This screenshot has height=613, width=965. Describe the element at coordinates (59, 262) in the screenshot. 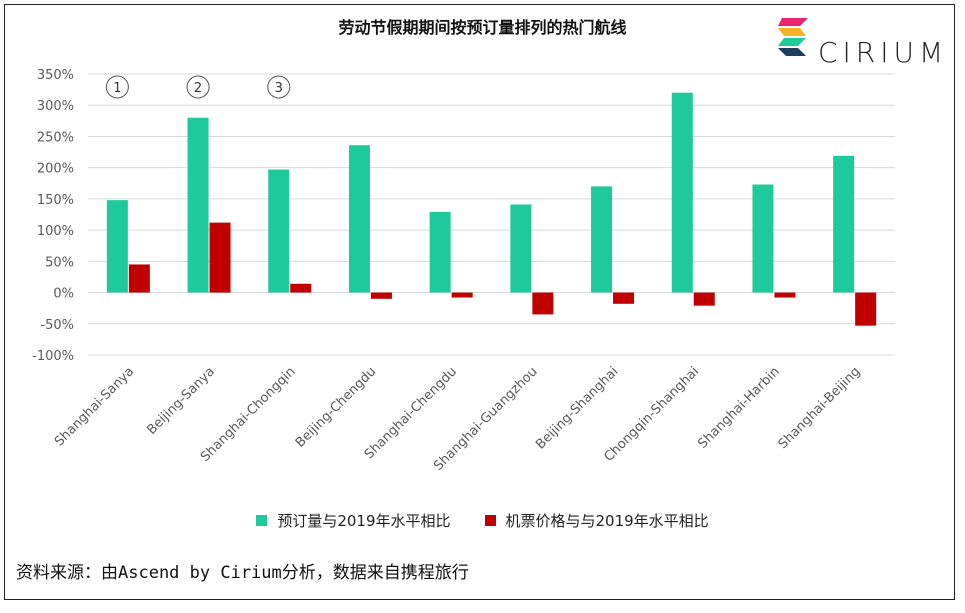

I see `y-tick-label: 50%` at that location.